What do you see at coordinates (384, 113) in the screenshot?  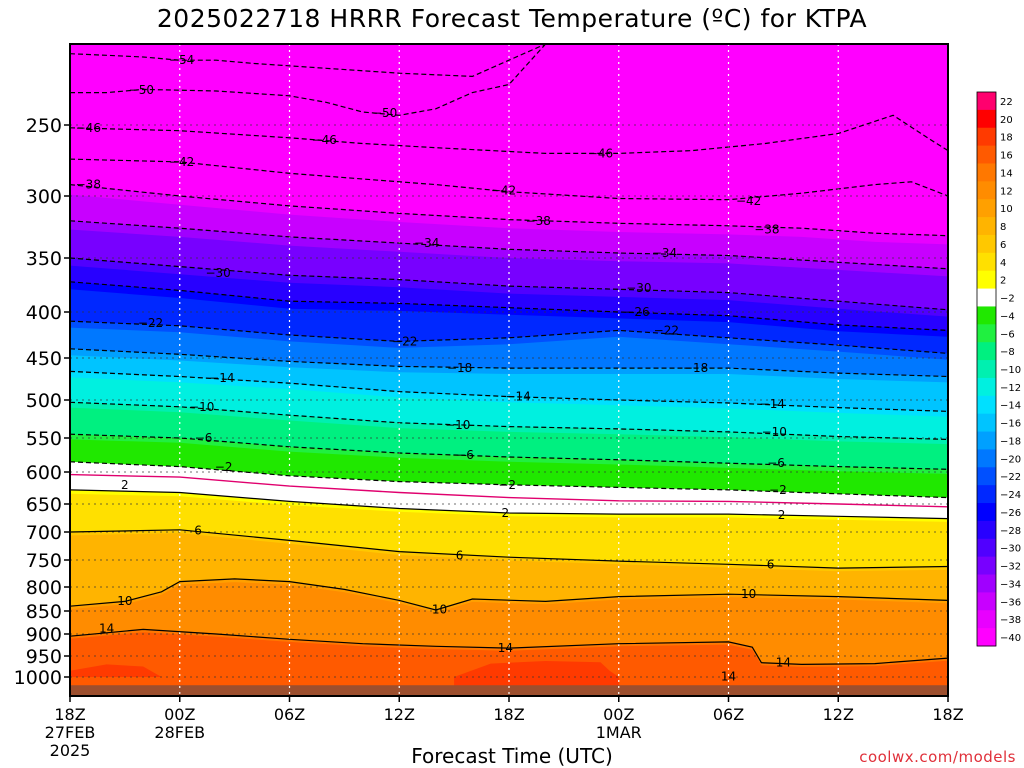 I see `contour-label--50-1: −50` at bounding box center [384, 113].